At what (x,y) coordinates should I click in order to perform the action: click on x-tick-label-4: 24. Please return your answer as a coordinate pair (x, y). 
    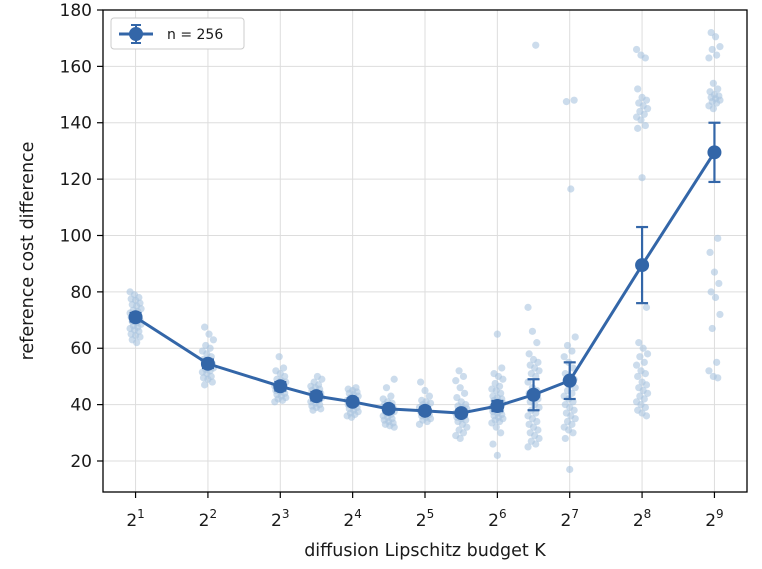
    Looking at the image, I should click on (352, 519).